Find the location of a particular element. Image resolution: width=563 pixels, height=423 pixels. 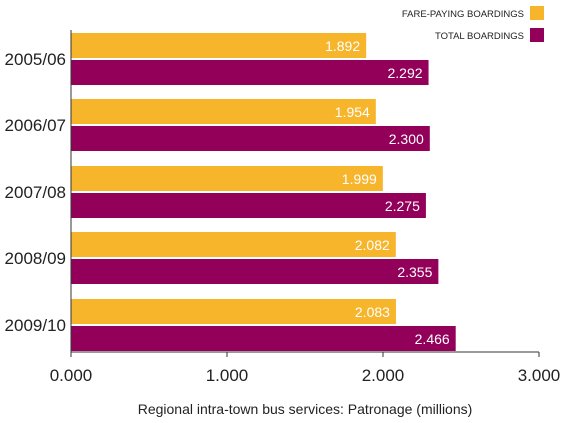

data-label: 2.466 is located at coordinates (432, 339).